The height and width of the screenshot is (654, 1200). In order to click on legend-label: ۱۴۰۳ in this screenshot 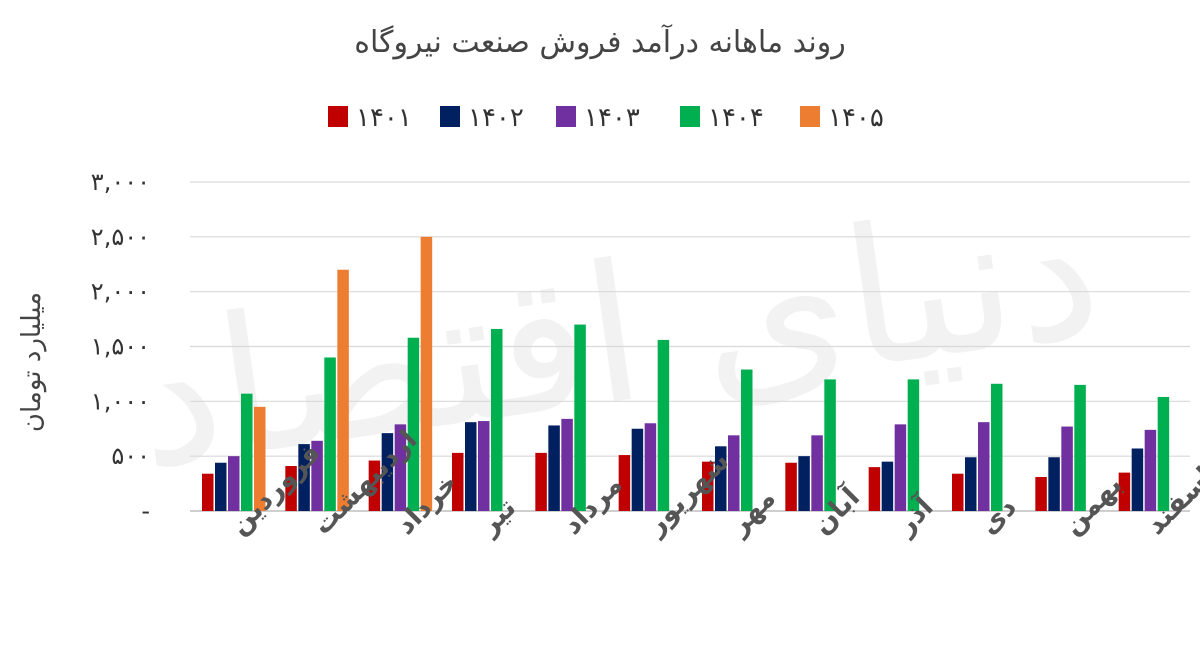, I will do `click(612, 118)`.